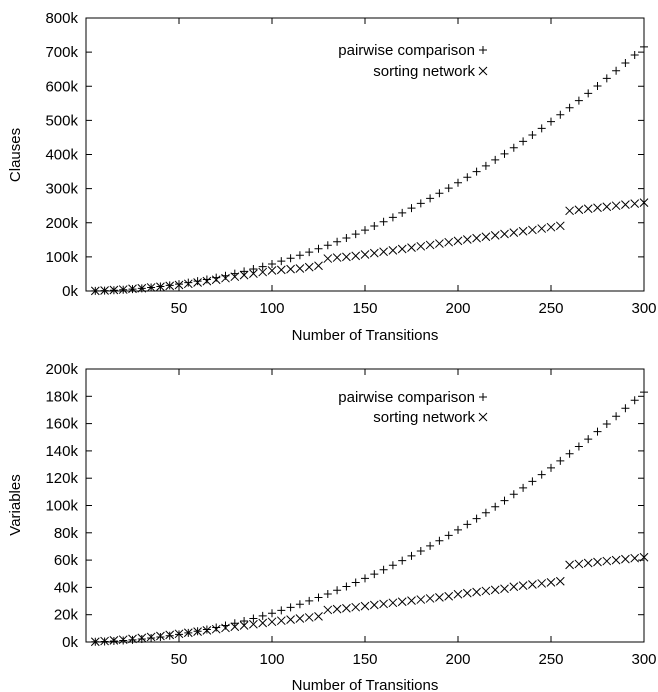 This screenshot has height=692, width=658. What do you see at coordinates (61, 189) in the screenshot?
I see `y-tick-label: 300k` at bounding box center [61, 189].